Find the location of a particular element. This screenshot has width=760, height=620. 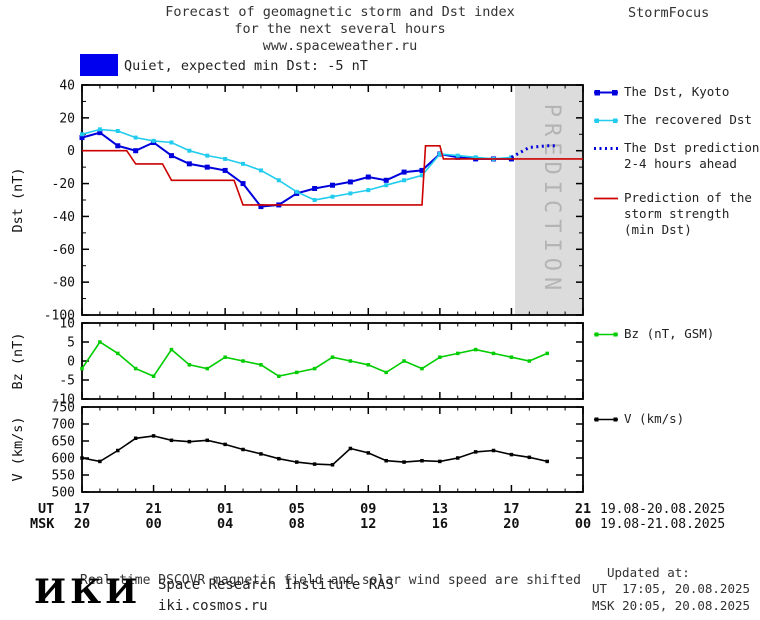

v-y-tick-label: 500 is located at coordinates (63, 493).